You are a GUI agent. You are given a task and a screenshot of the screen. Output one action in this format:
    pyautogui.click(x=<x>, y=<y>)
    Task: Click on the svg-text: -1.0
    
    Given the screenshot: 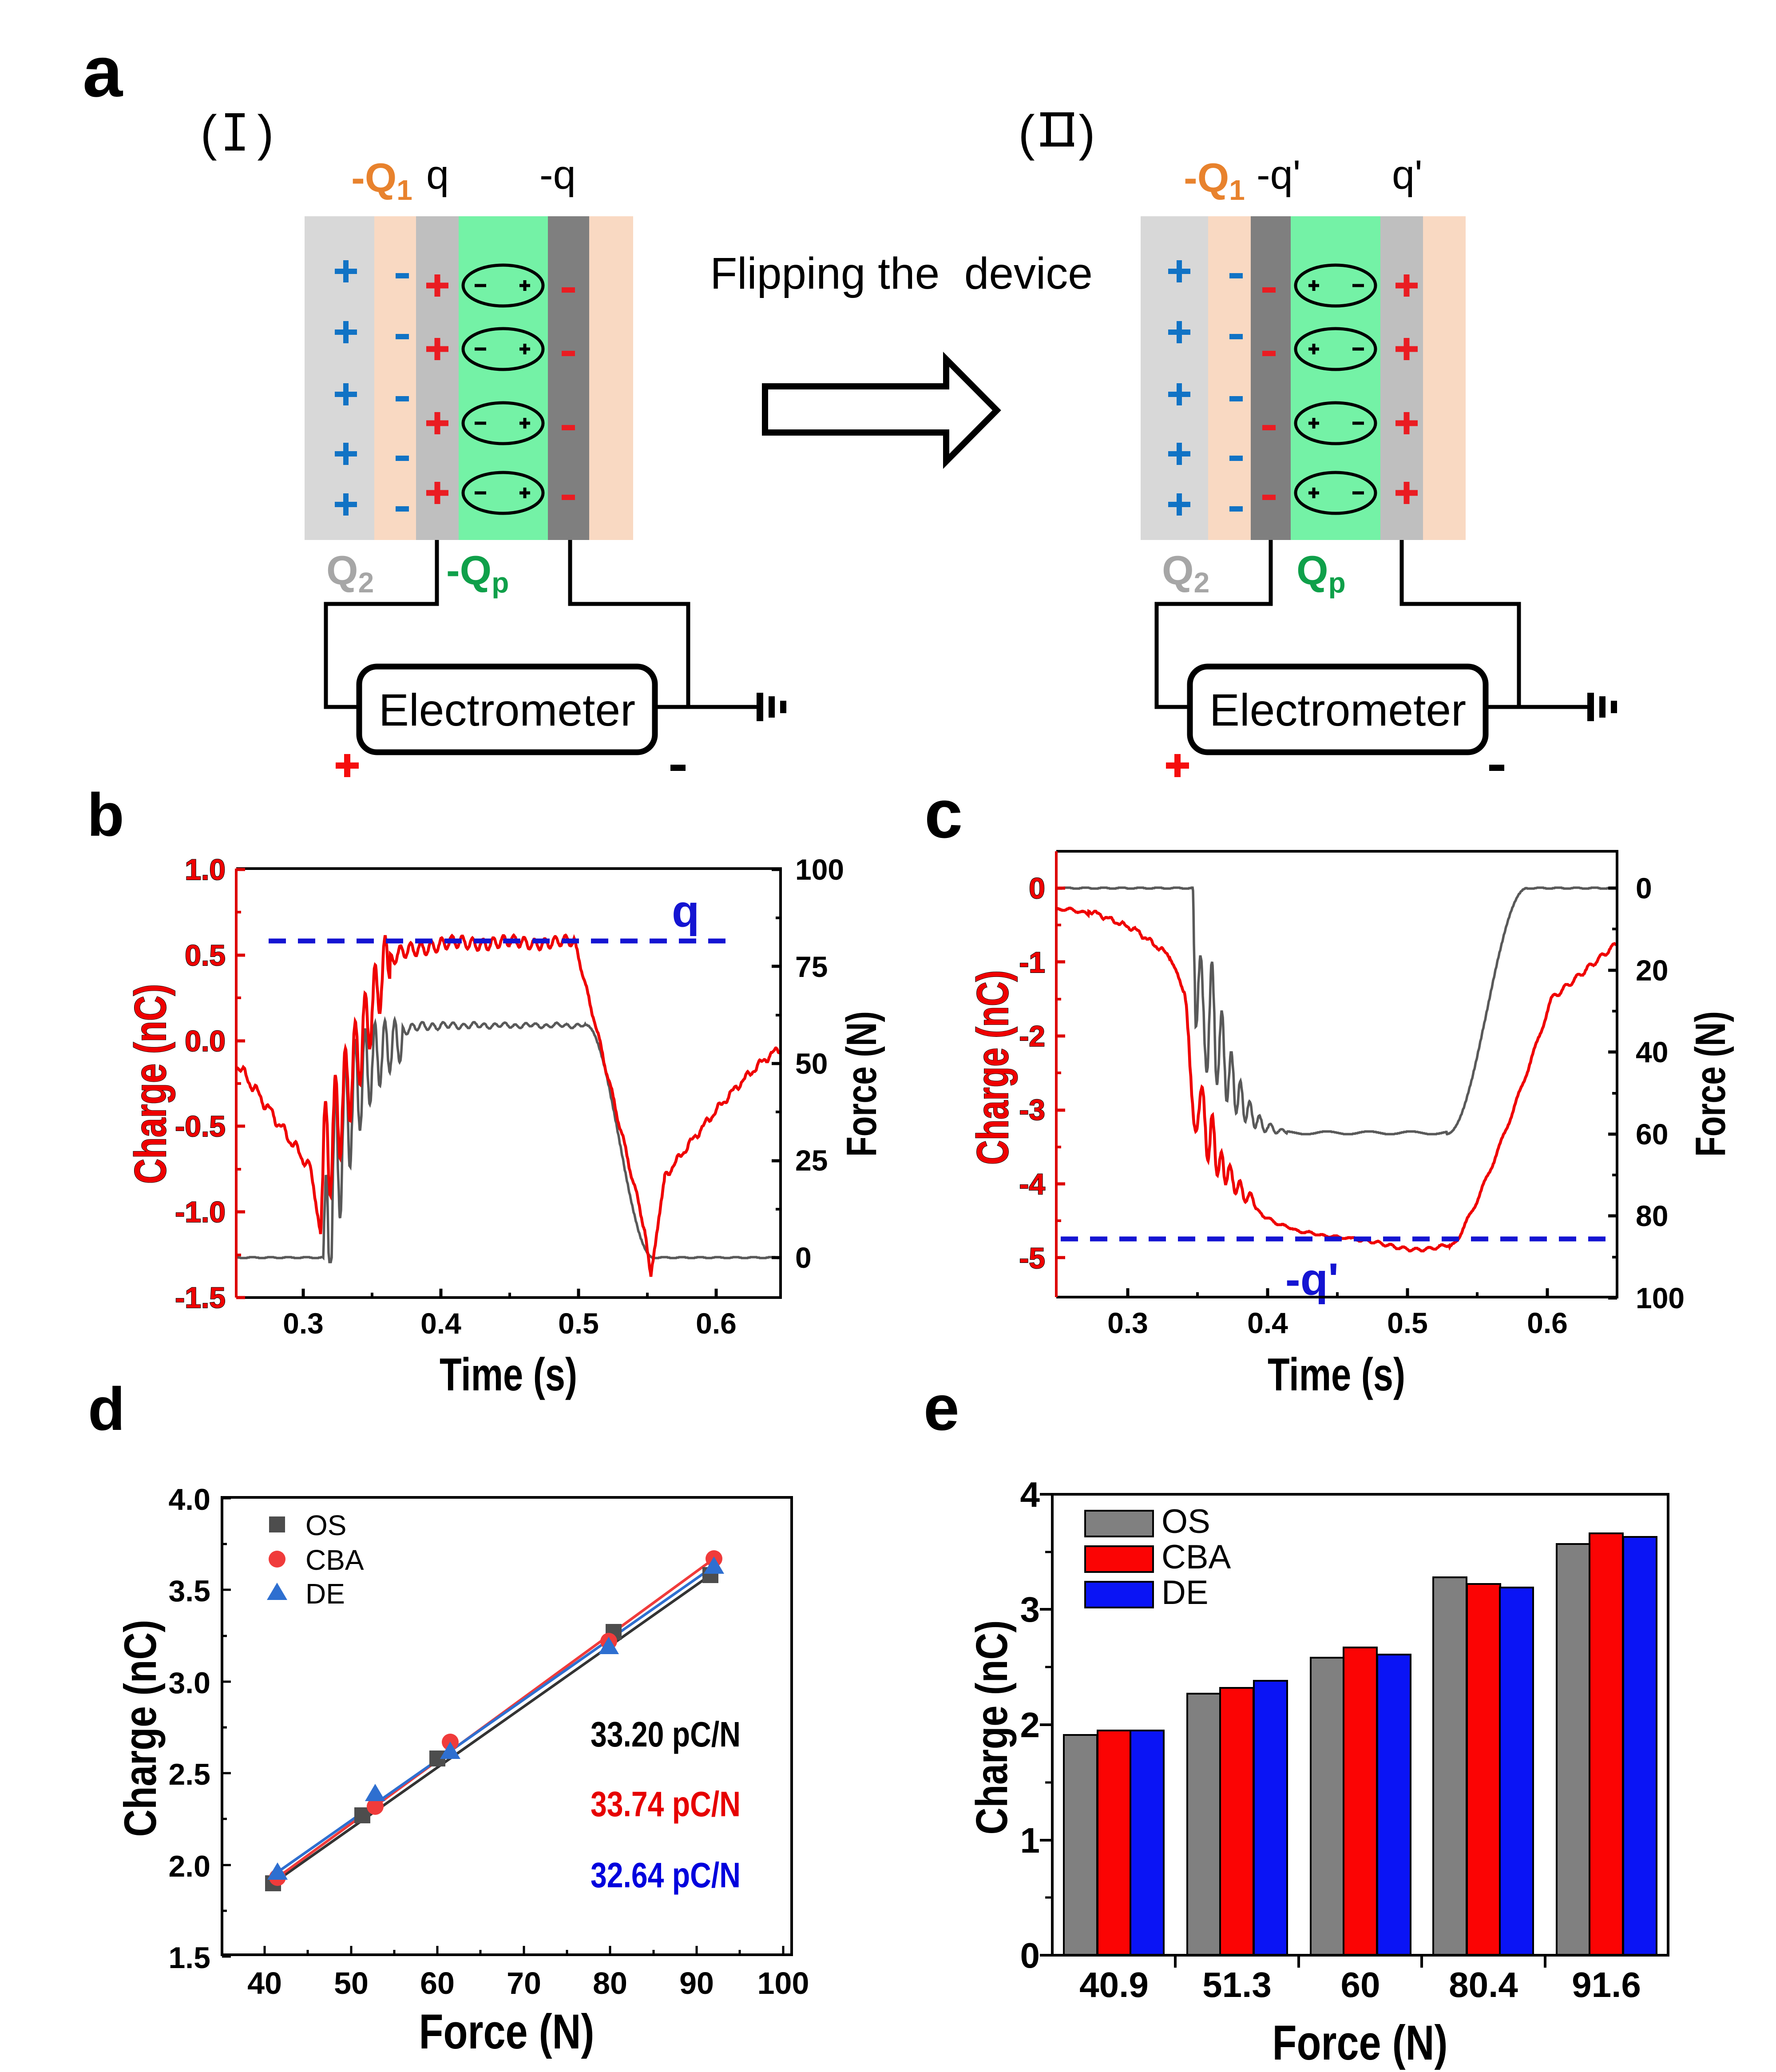 What is the action you would take?
    pyautogui.click(x=200, y=1211)
    